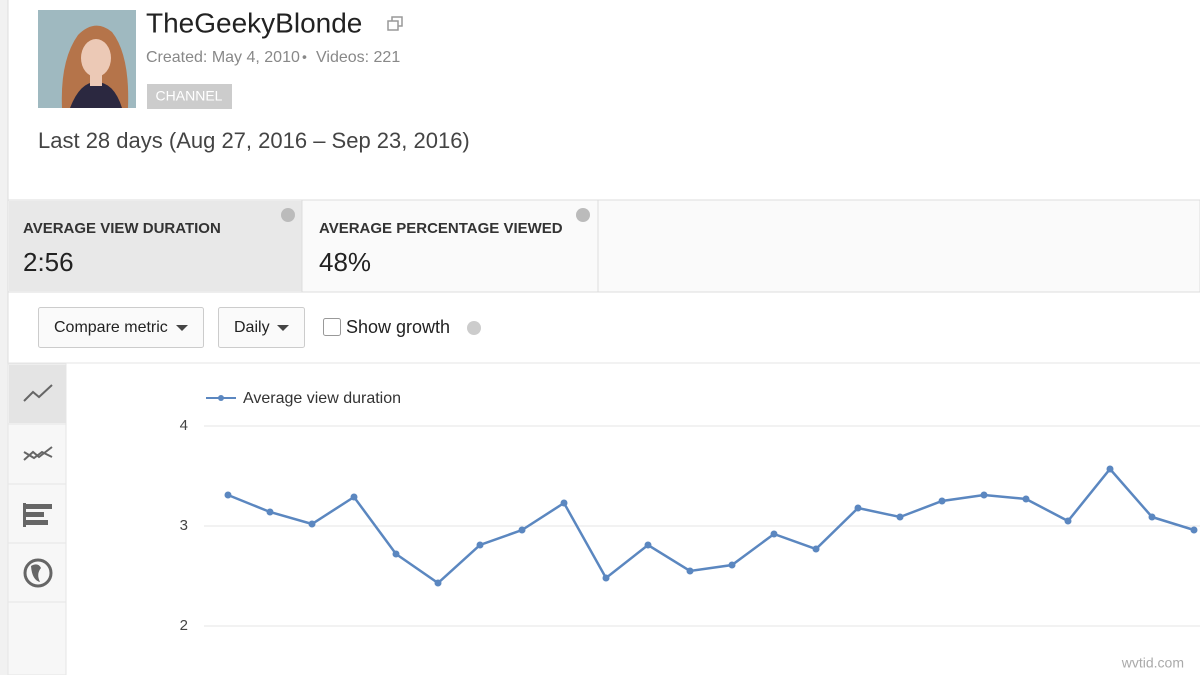  I want to click on external-link-icon, so click(395, 23).